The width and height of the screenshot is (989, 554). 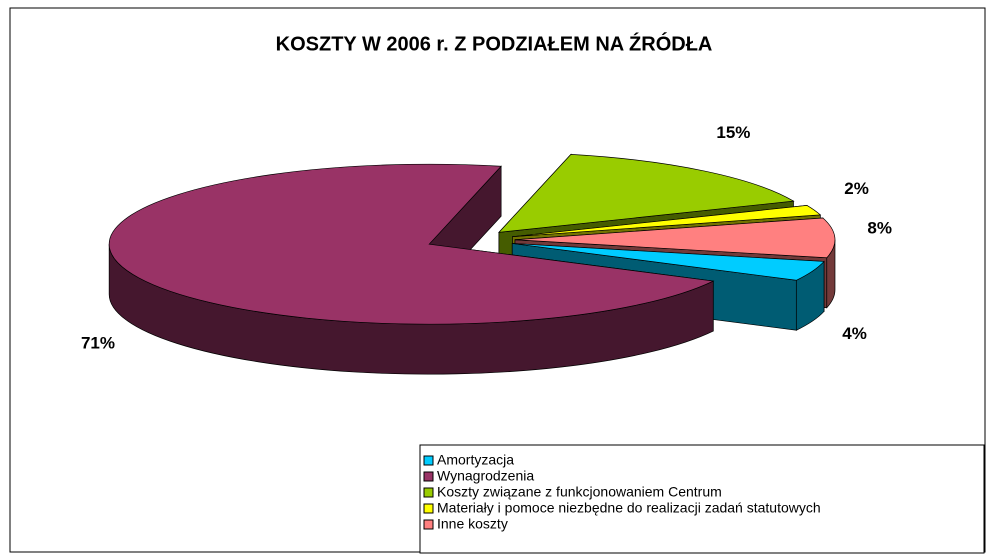 What do you see at coordinates (879, 227) in the screenshot?
I see `data-label: 8%` at bounding box center [879, 227].